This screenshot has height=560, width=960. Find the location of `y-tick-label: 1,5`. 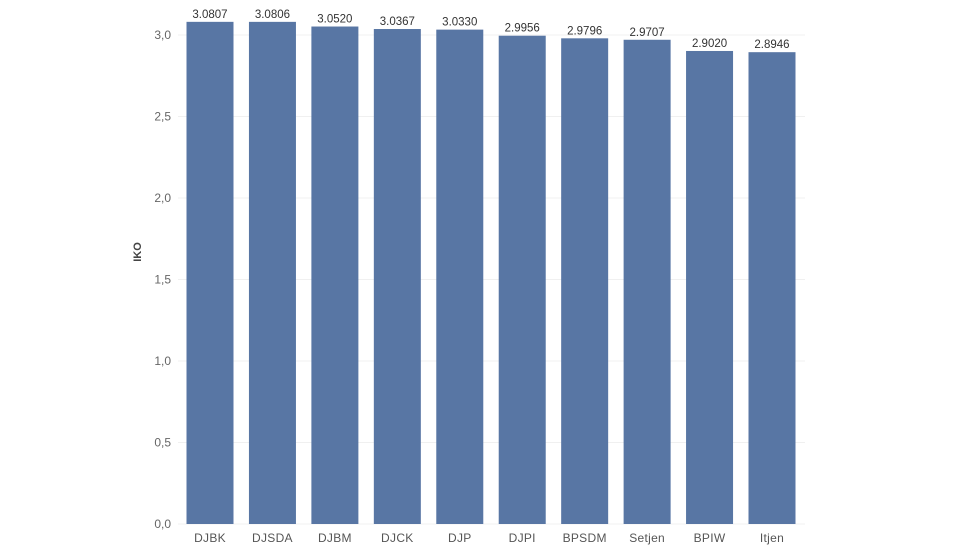

y-tick-label: 1,5 is located at coordinates (162, 280).